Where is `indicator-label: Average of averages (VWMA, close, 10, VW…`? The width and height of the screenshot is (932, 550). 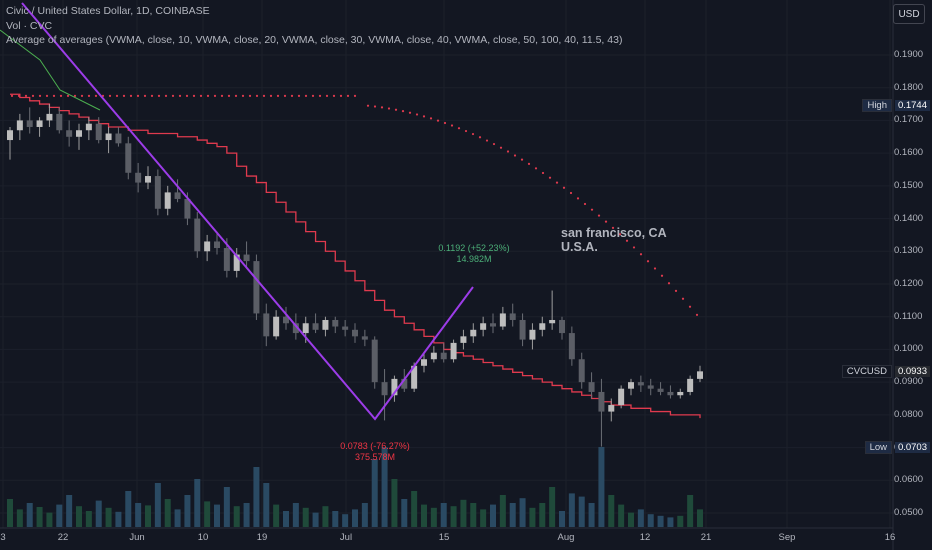
indicator-label: Average of averages (VWMA, close, 10, VW… is located at coordinates (314, 40).